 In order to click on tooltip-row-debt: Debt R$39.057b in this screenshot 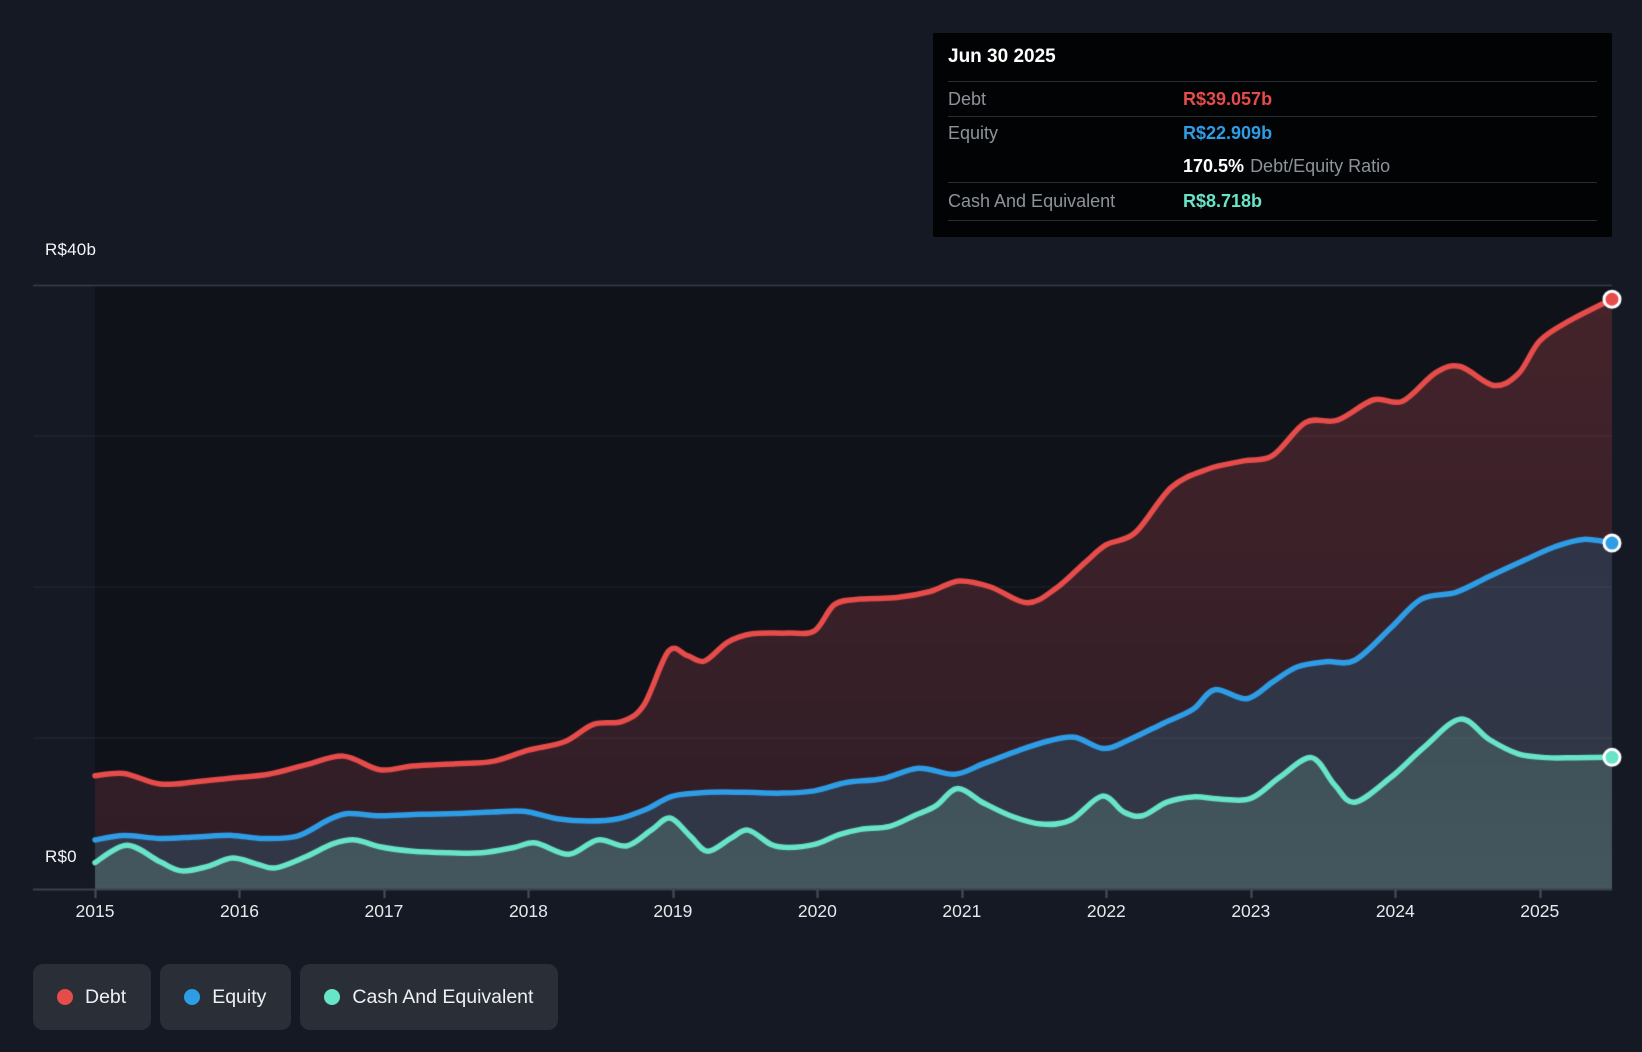, I will do `click(1272, 99)`.